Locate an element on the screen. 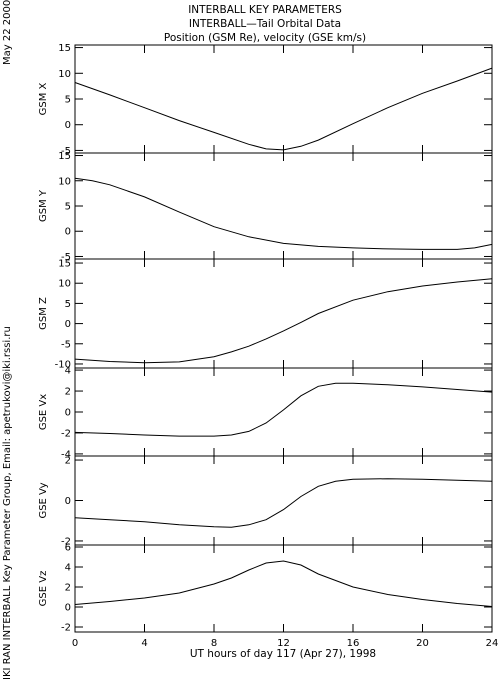 The height and width of the screenshot is (684, 504). panel-1: 15 10 5 0 -5 GSM Y is located at coordinates (265, 207).